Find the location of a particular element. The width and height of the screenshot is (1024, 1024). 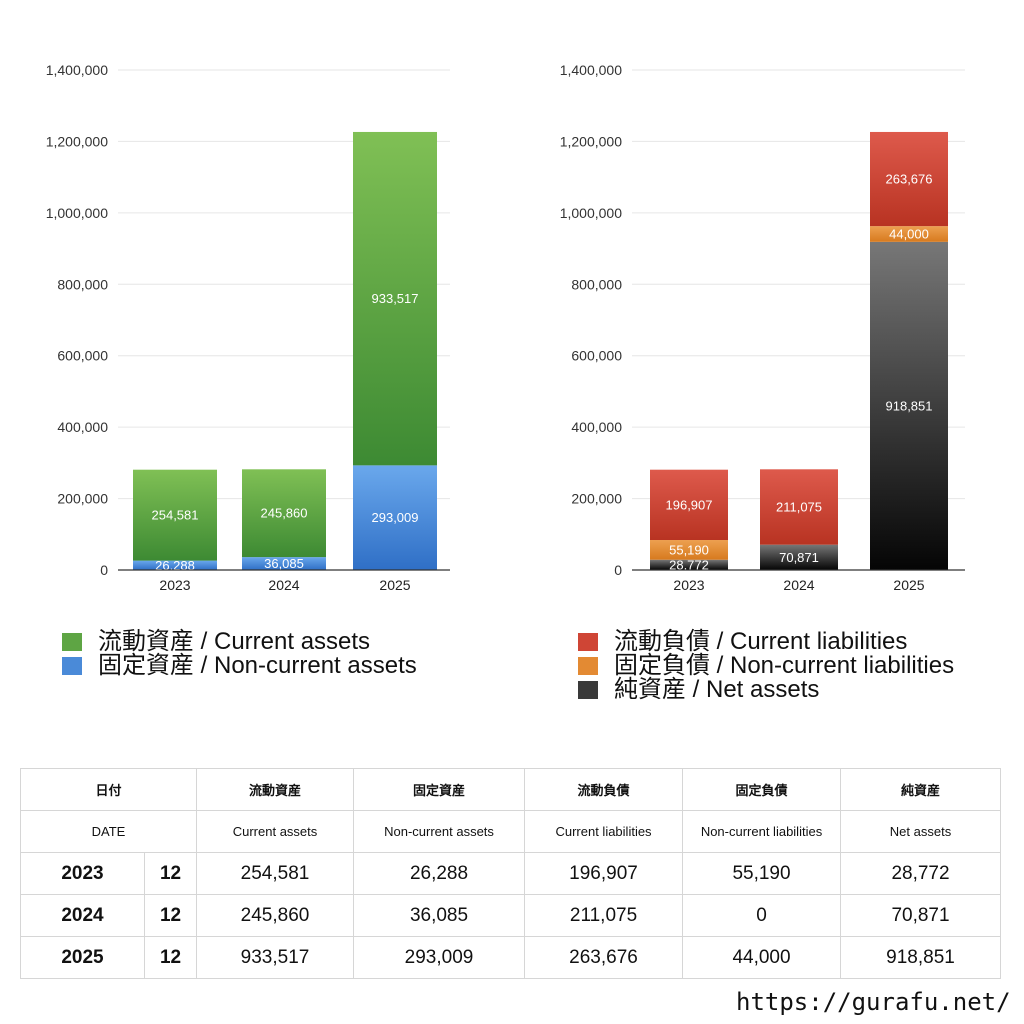

cell-non-current-liabilities: 0 is located at coordinates (762, 915).